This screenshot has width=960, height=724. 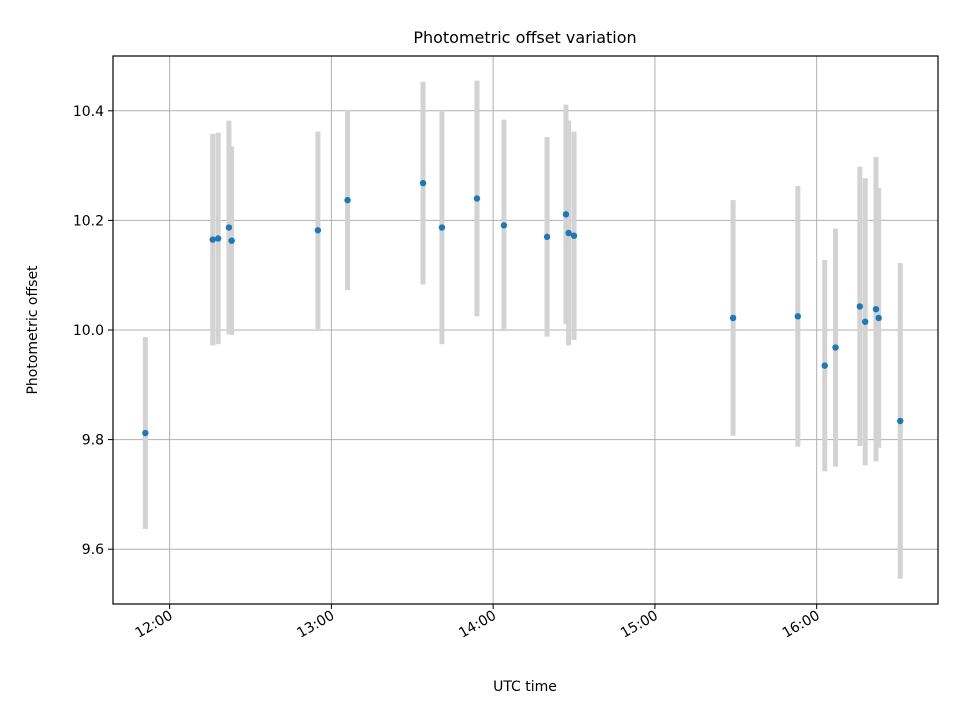 What do you see at coordinates (88, 331) in the screenshot?
I see `y-tick-label: 10.0` at bounding box center [88, 331].